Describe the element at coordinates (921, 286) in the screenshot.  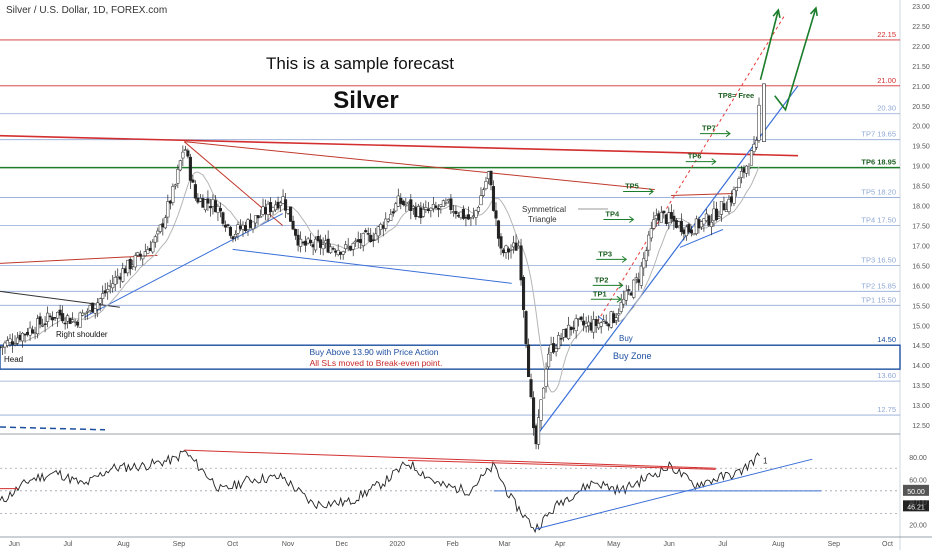
I see `y-tick-label: 16.00` at that location.